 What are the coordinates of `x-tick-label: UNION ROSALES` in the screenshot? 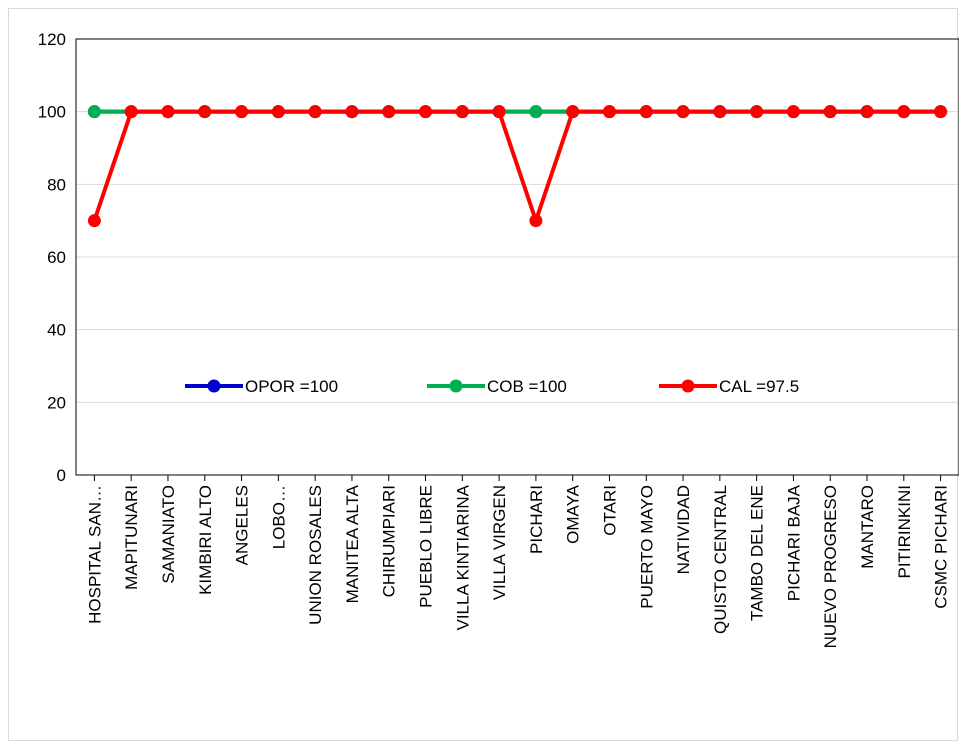 It's located at (315, 555).